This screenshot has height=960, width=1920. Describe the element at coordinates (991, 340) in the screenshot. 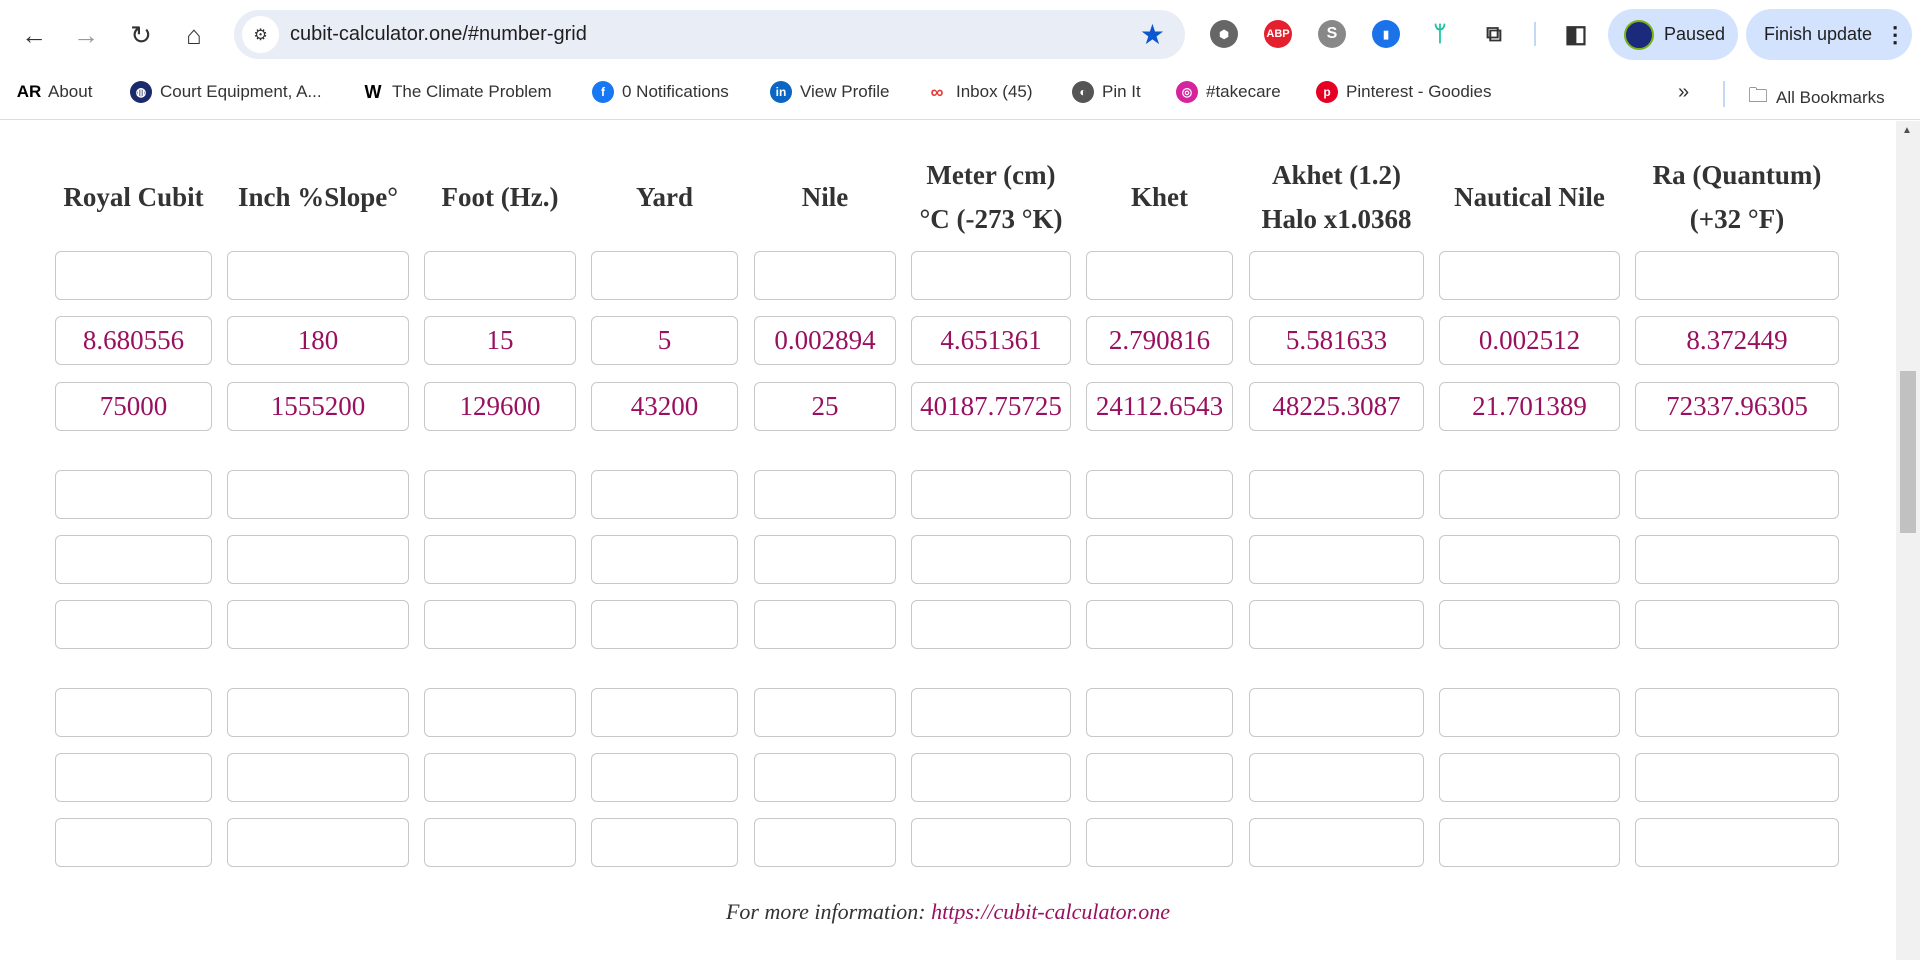

I see `grid-cell-input: 4.651361` at that location.